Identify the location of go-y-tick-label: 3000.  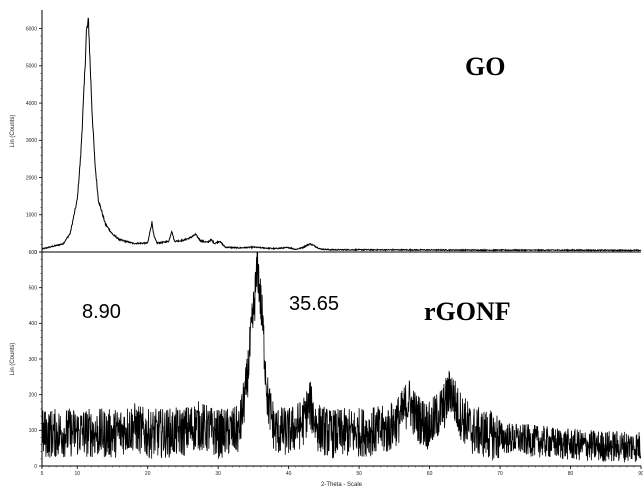
(31, 141).